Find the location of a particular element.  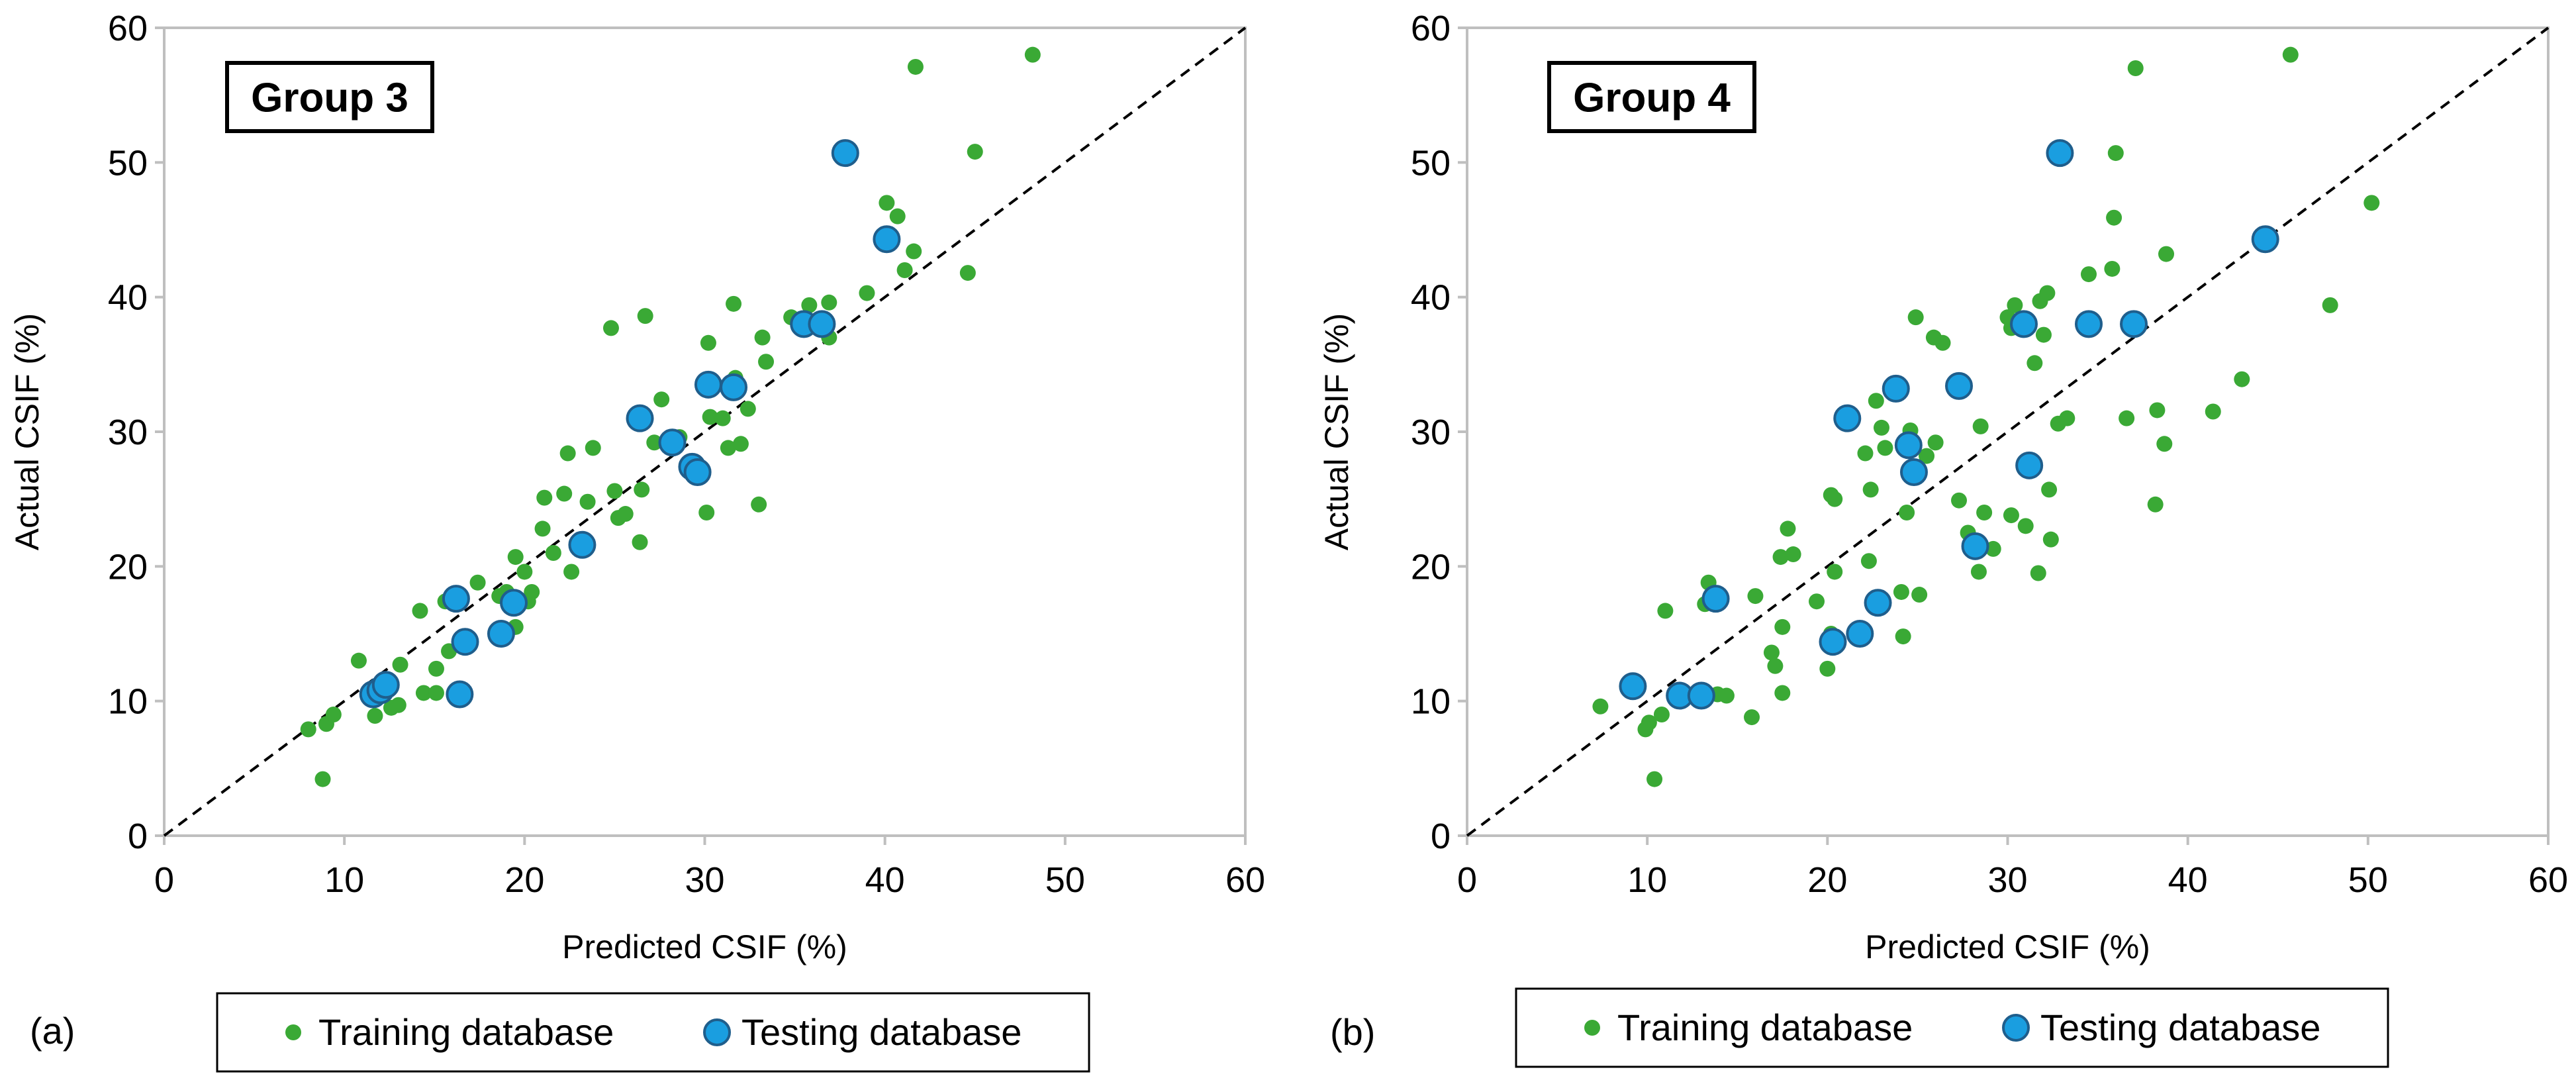

y-tick-label: 0 is located at coordinates (138, 836).